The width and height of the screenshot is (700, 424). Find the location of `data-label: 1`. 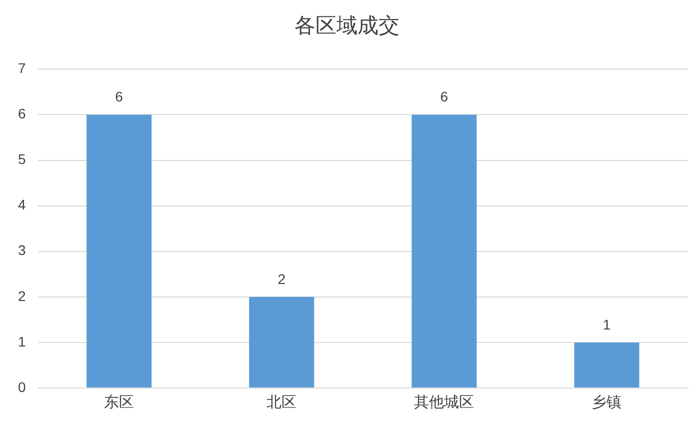

data-label: 1 is located at coordinates (606, 324).